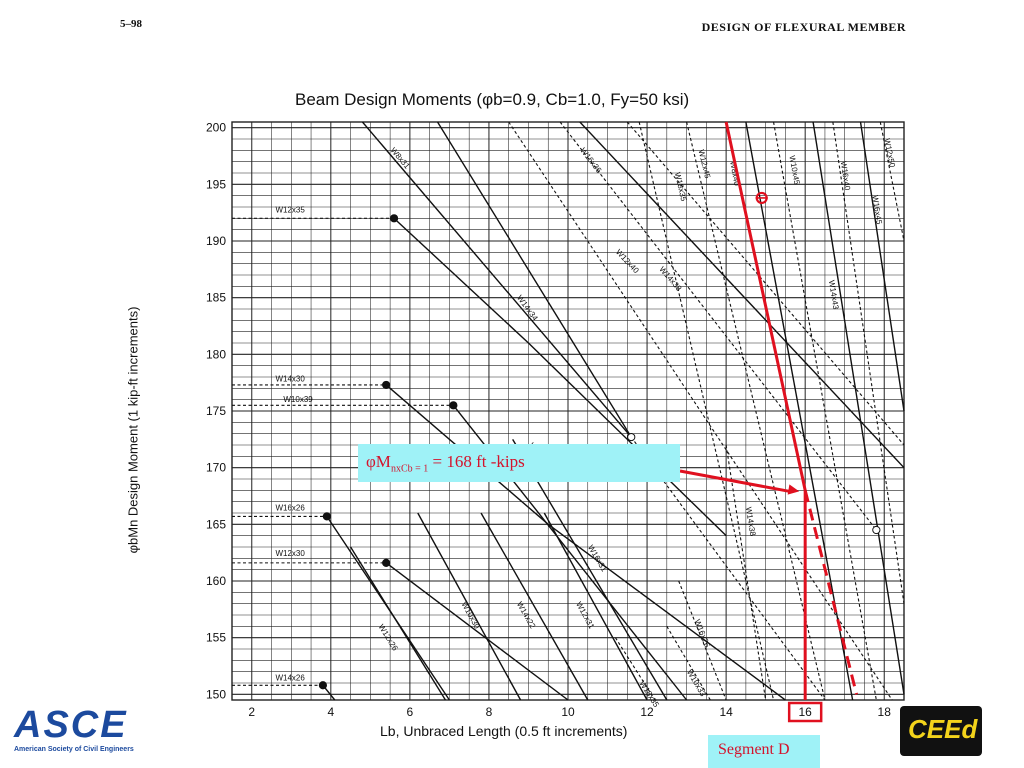  What do you see at coordinates (216, 184) in the screenshot?
I see `y-tick-label: 195` at bounding box center [216, 184].